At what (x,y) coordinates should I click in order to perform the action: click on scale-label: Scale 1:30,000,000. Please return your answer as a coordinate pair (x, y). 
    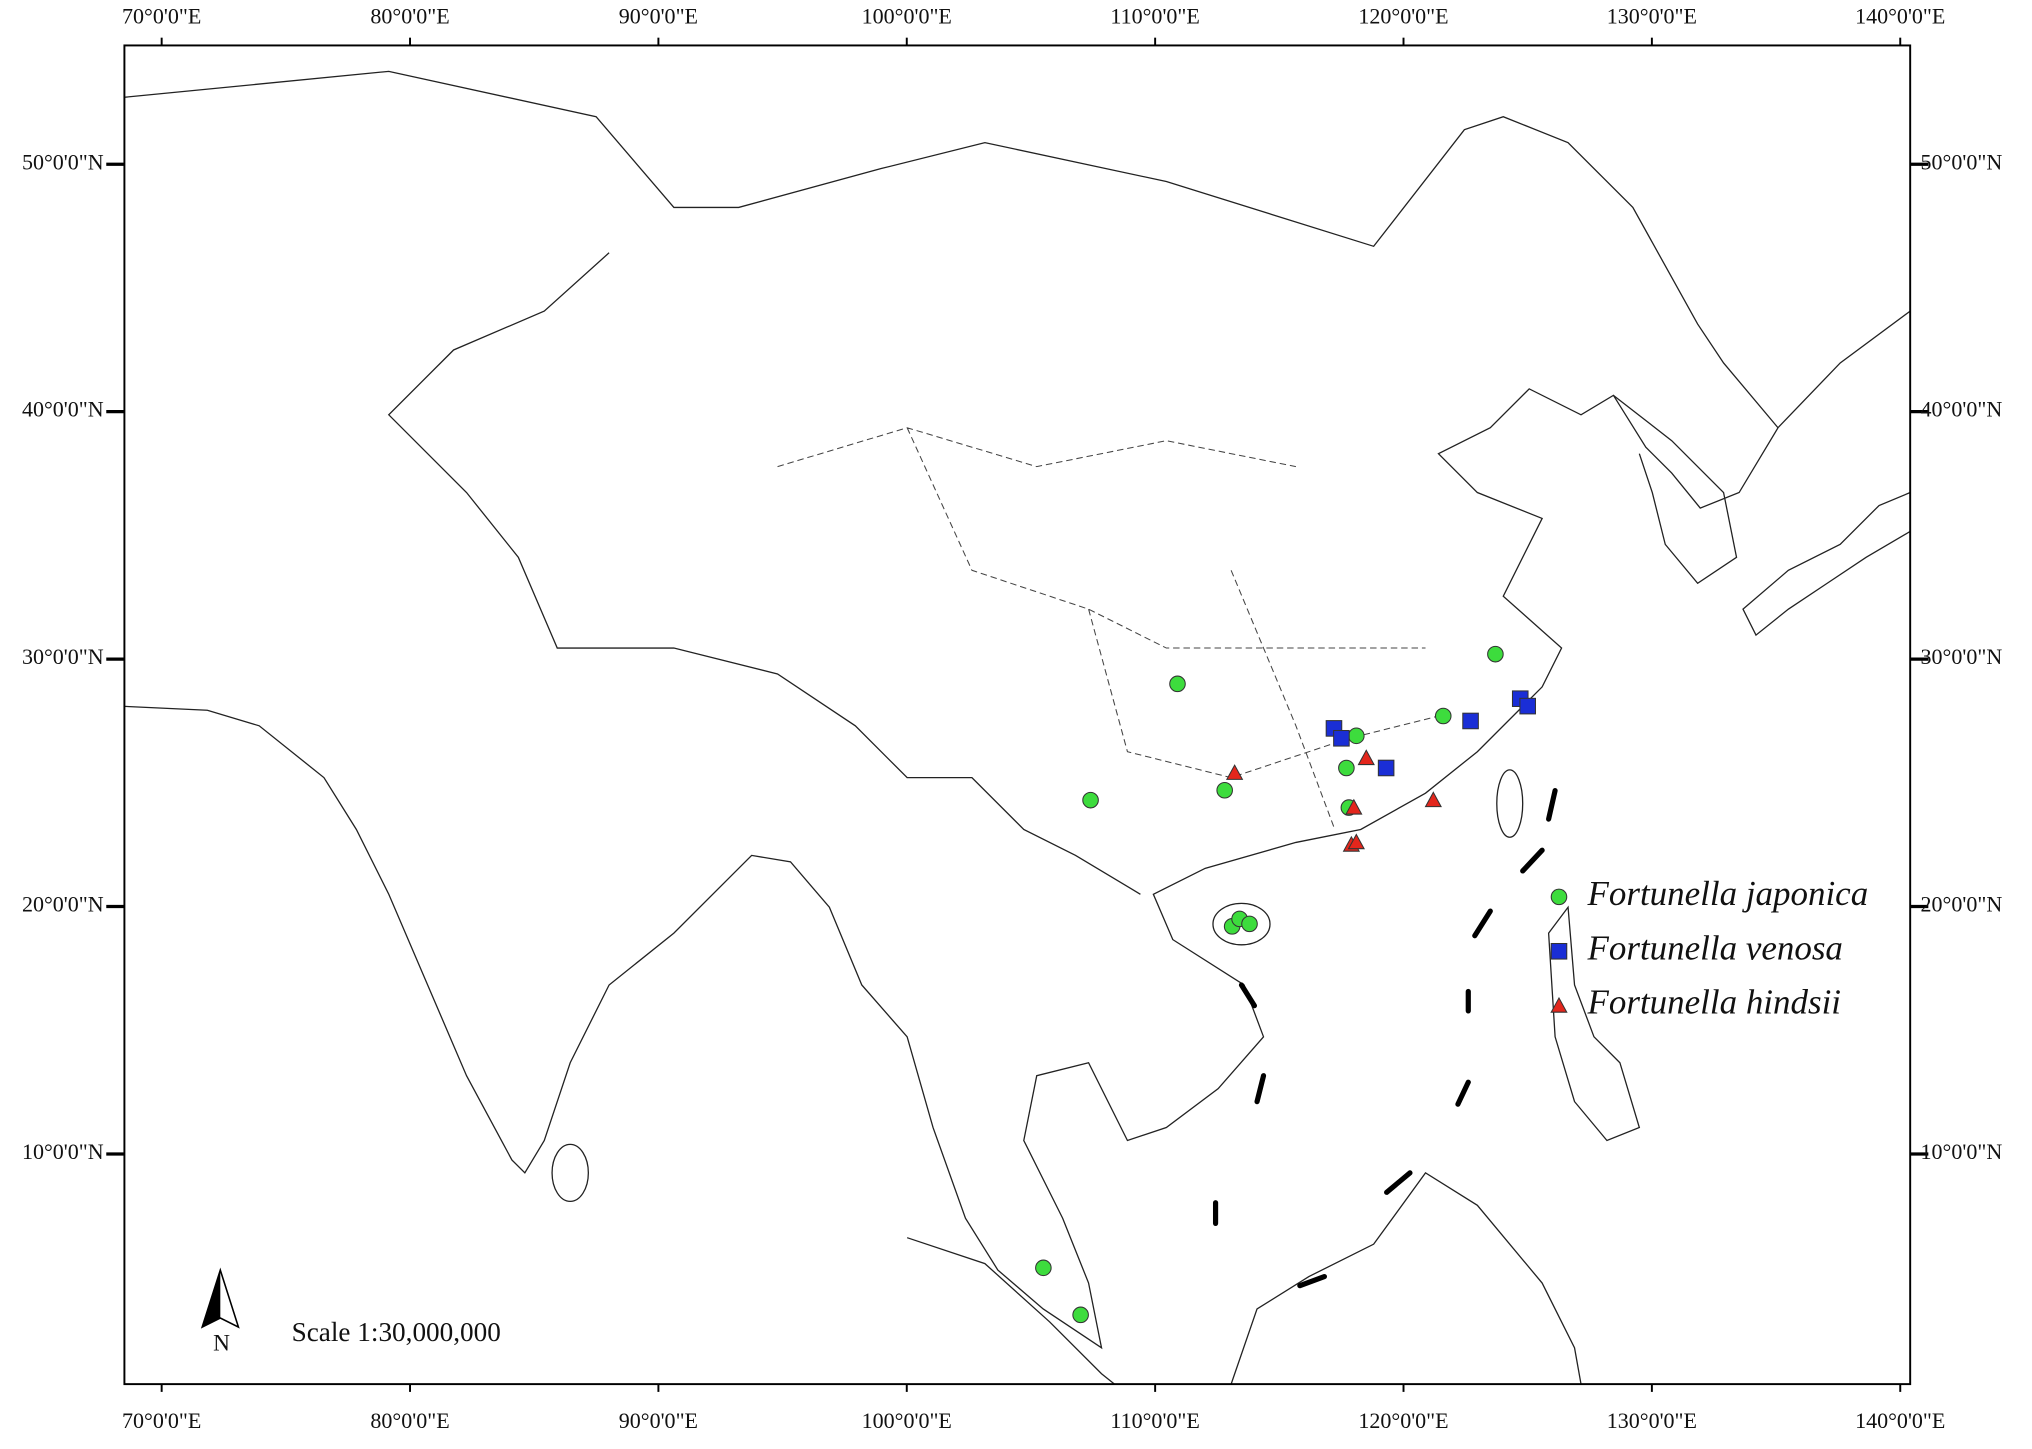
    Looking at the image, I should click on (396, 1332).